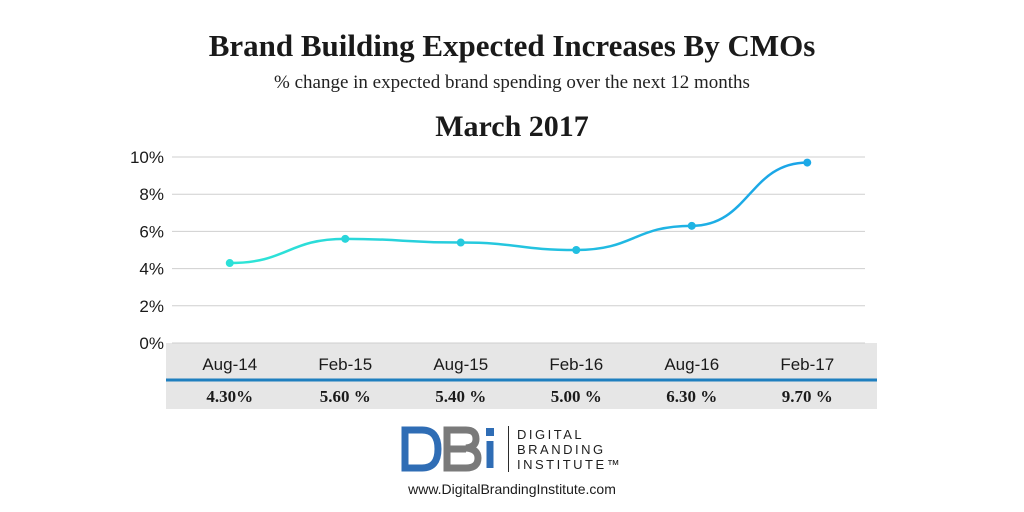  What do you see at coordinates (345, 396) in the screenshot?
I see `data-value-label: 5.60 %` at bounding box center [345, 396].